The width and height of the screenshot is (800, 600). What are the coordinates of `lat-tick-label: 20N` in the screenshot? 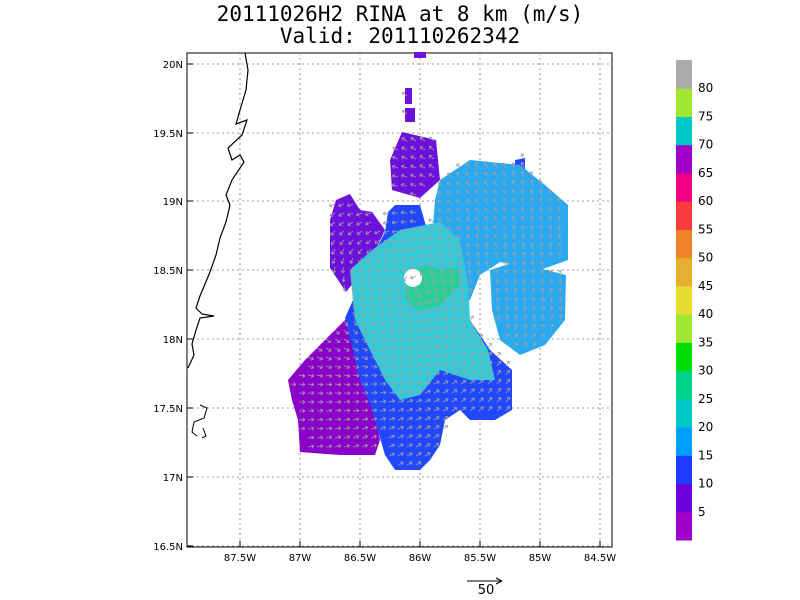 It's located at (173, 65).